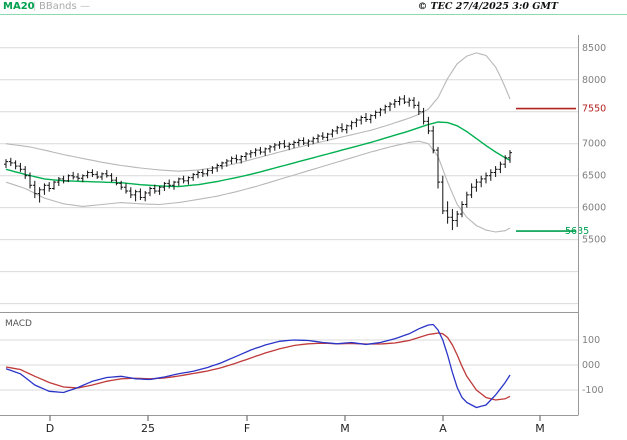 The width and height of the screenshot is (627, 440). I want to click on macd-signal-line, so click(258, 366).